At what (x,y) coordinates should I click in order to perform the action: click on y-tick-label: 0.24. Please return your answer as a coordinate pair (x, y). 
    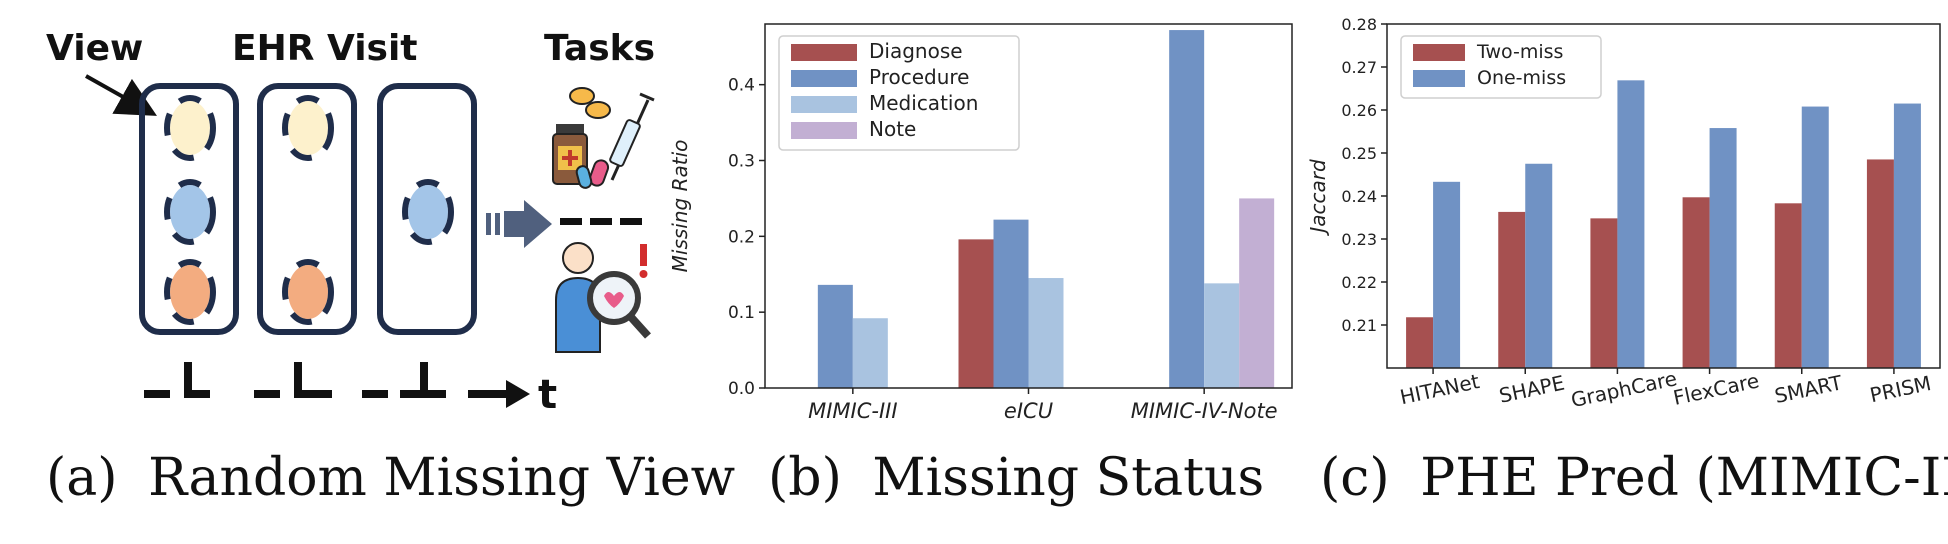
    Looking at the image, I should click on (1359, 196).